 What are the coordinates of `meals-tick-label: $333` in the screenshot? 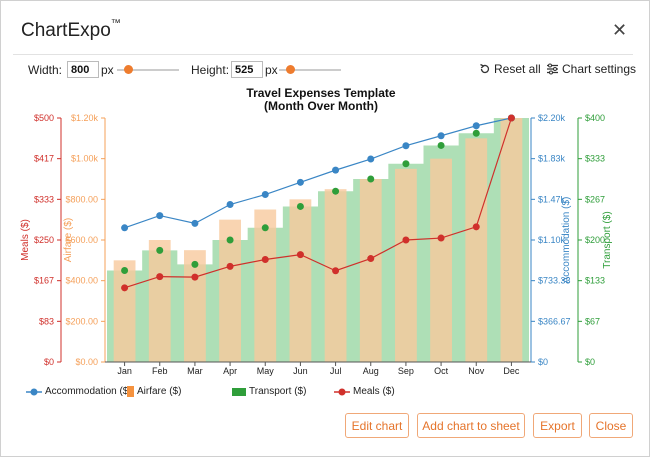 It's located at (44, 199).